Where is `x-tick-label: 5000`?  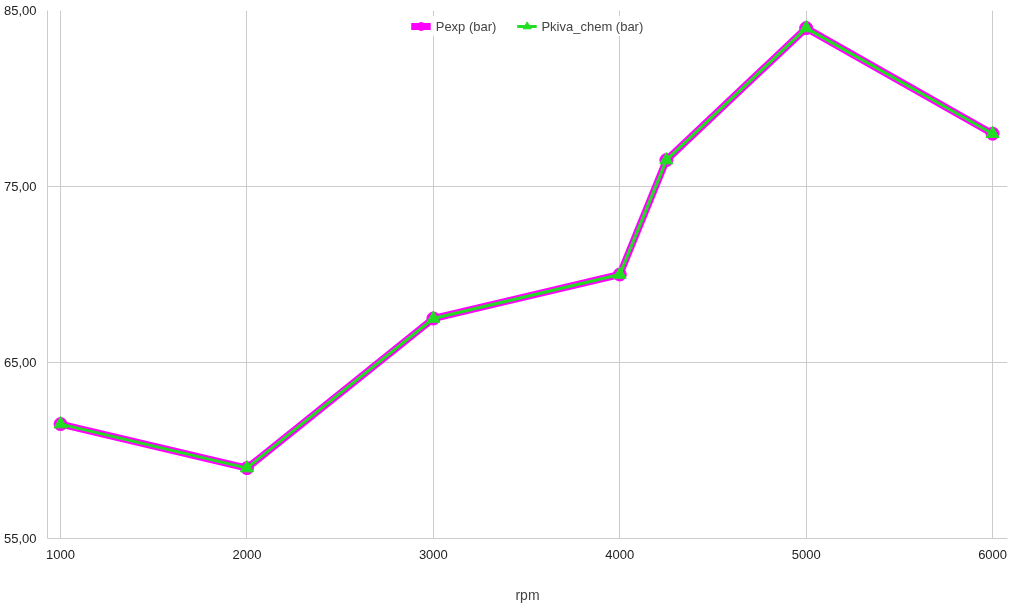 x-tick-label: 5000 is located at coordinates (806, 554).